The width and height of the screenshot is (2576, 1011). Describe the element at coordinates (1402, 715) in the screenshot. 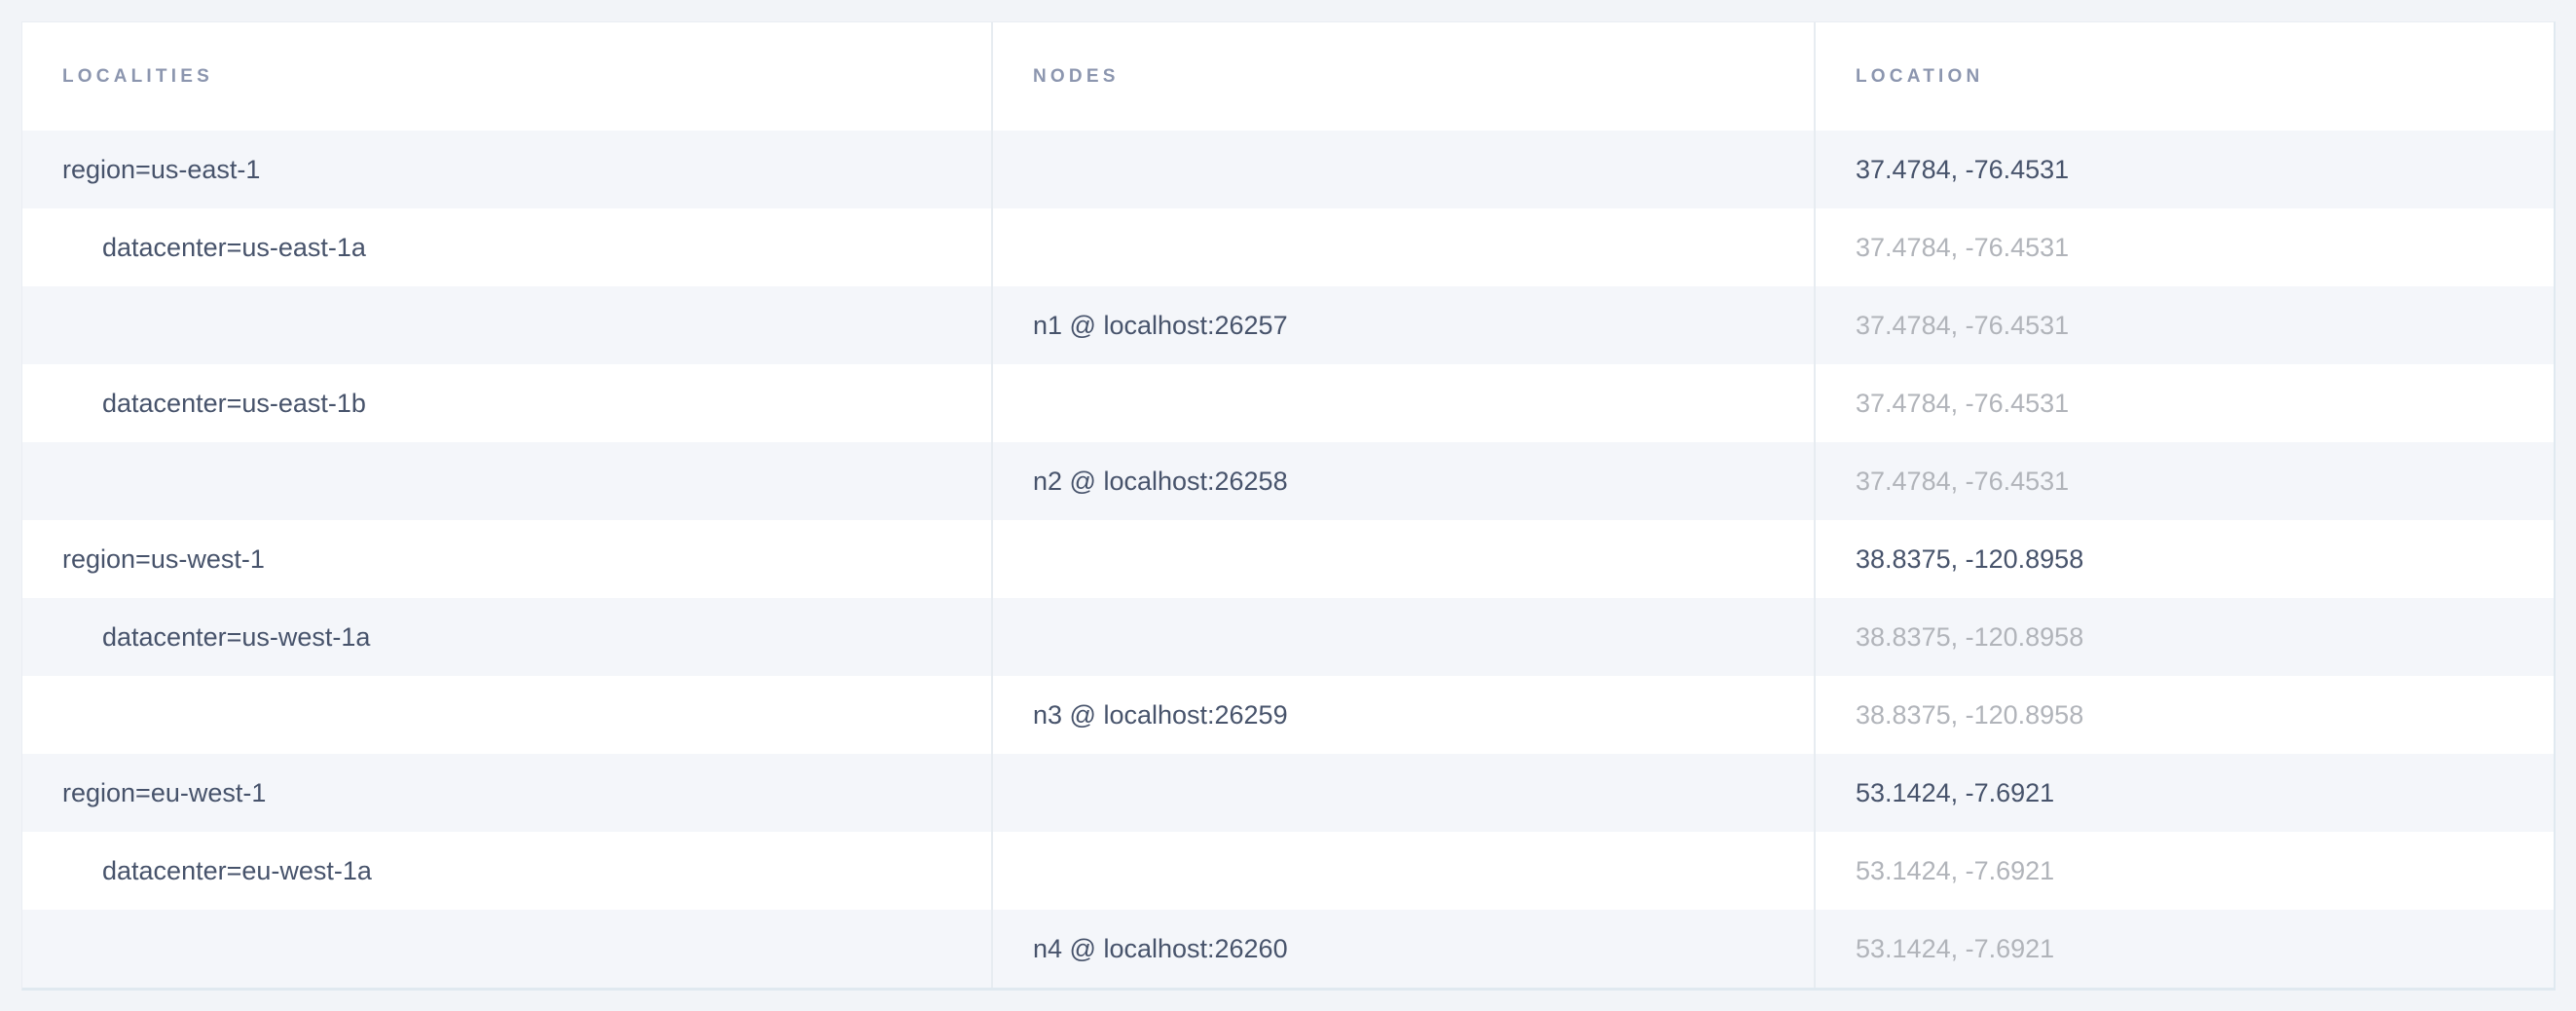

I see `node-cell: n3 @ localhost:26259` at that location.